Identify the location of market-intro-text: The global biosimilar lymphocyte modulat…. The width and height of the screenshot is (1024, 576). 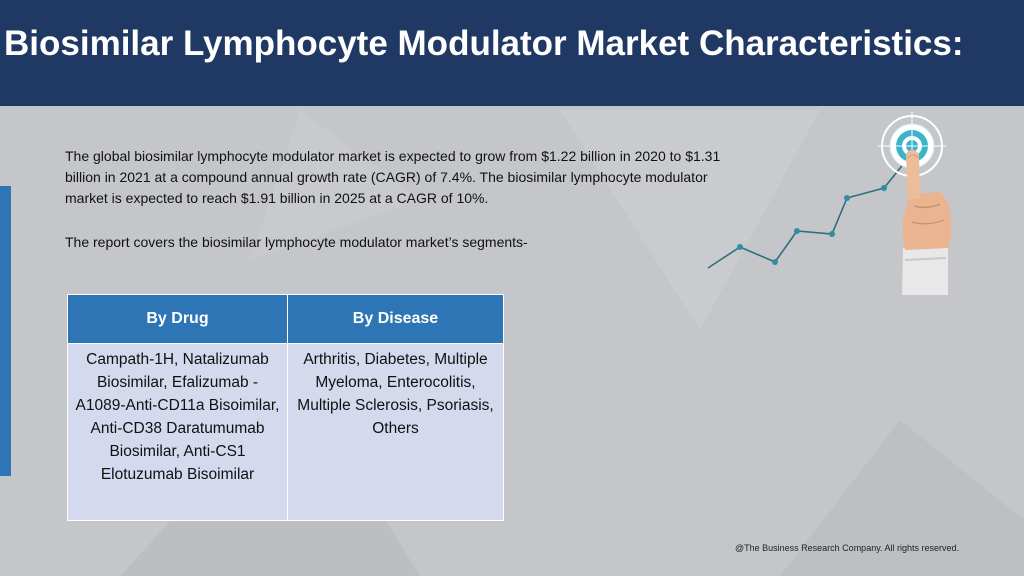
(393, 177).